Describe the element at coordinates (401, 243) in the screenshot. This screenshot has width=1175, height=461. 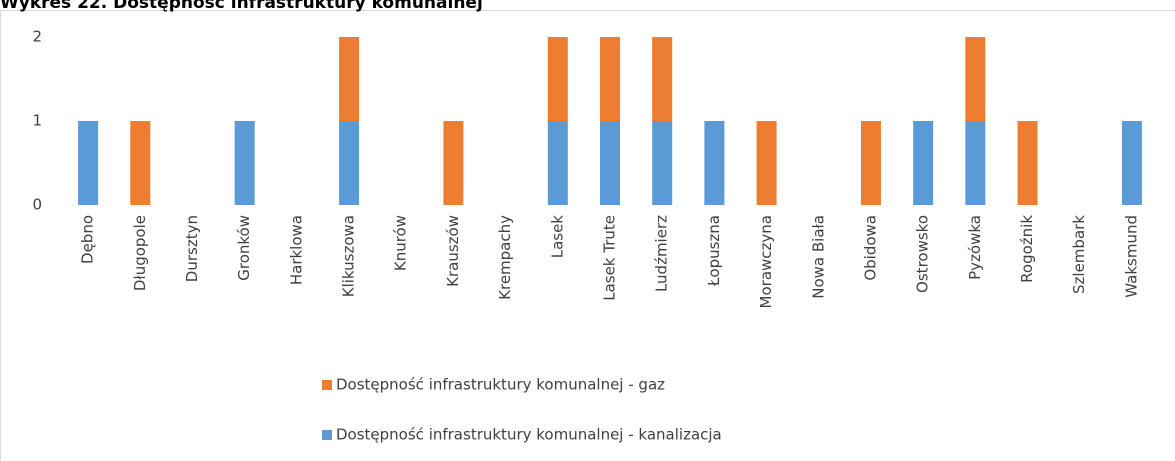
I see `x-tick-label: Knurów` at that location.